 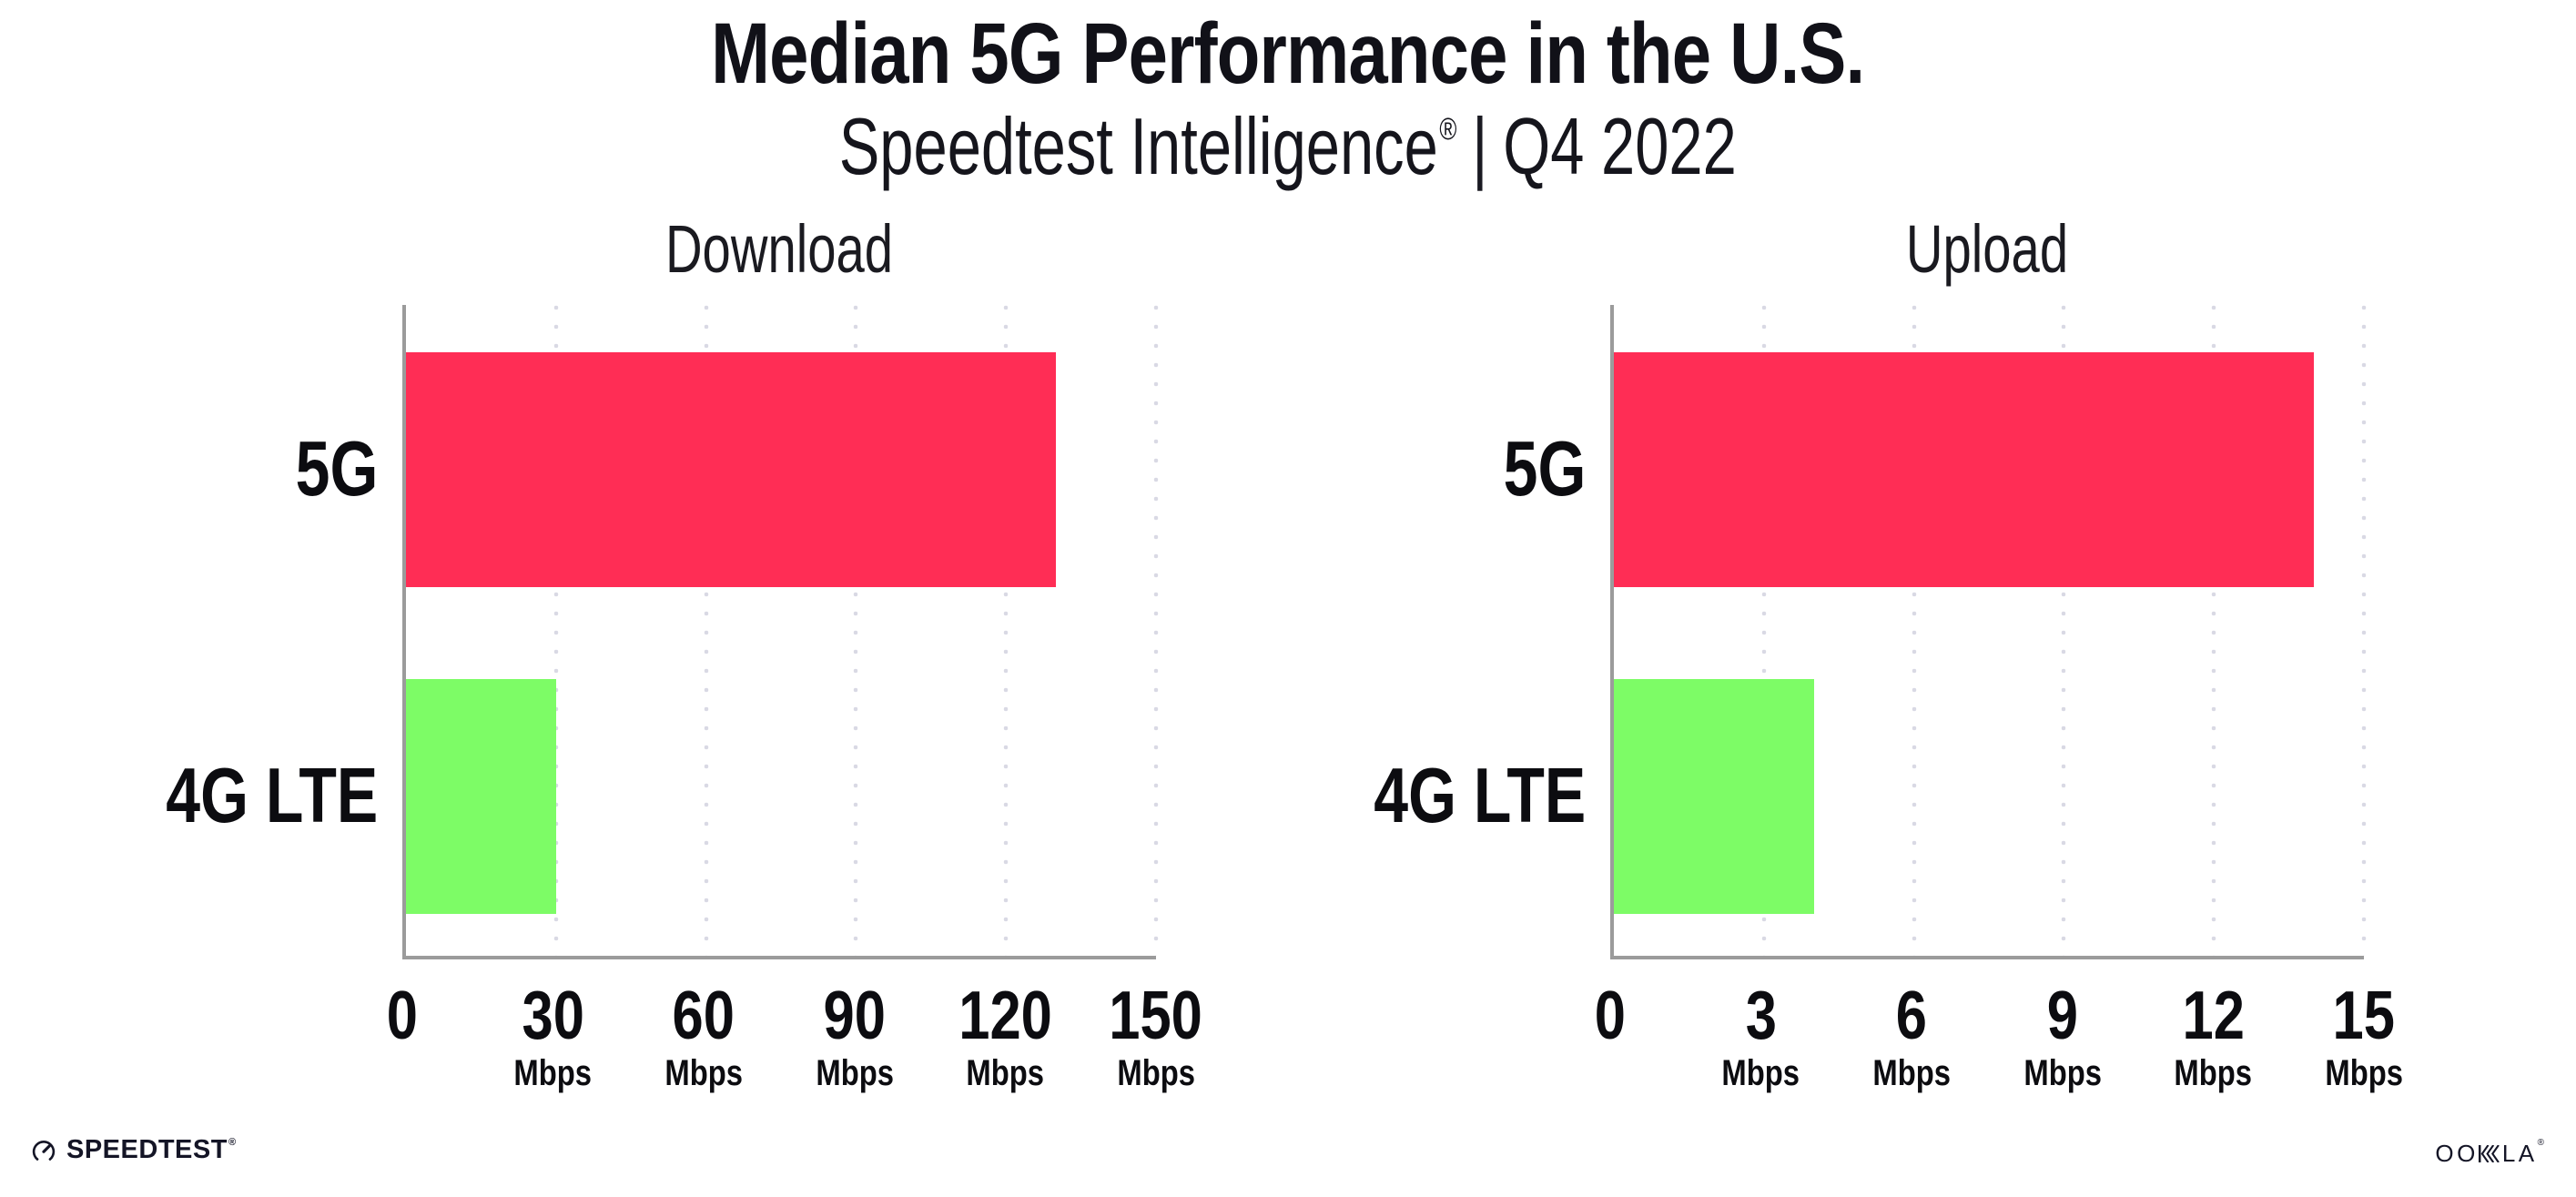 I want to click on speedtest-logo: SPEEDTEST®, so click(x=133, y=1150).